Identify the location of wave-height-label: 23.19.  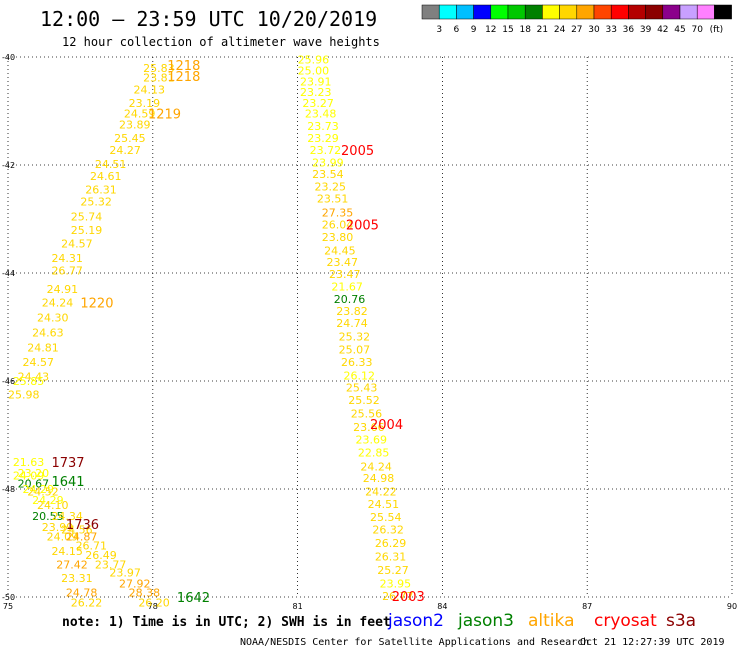
(145, 103).